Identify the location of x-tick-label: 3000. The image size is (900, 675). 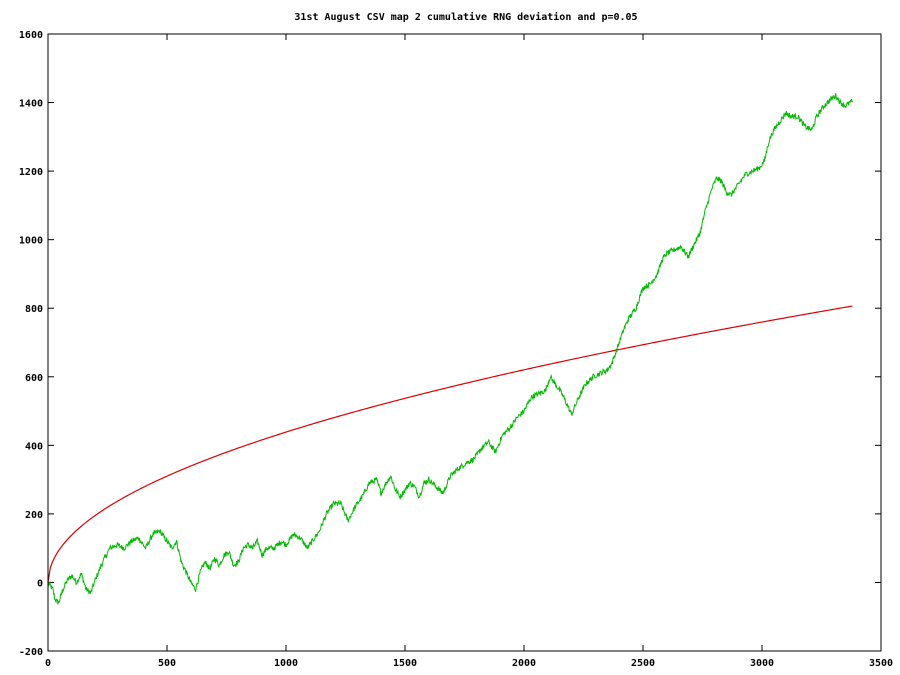
(762, 663).